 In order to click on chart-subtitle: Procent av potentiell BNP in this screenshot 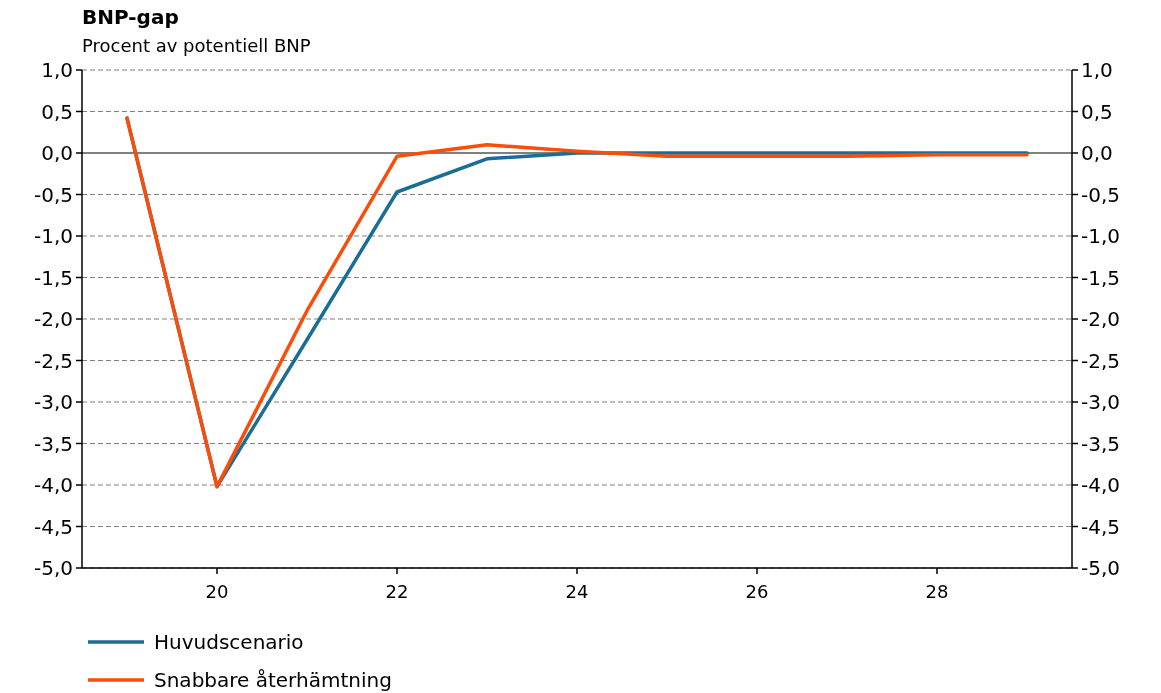, I will do `click(196, 45)`.